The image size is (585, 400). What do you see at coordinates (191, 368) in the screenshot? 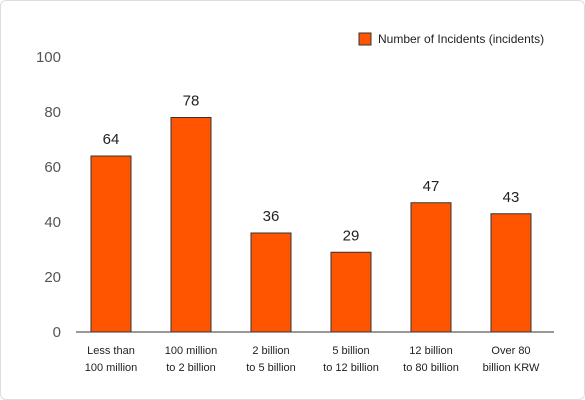
I see `x-tick-label-line: to 2 billion` at bounding box center [191, 368].